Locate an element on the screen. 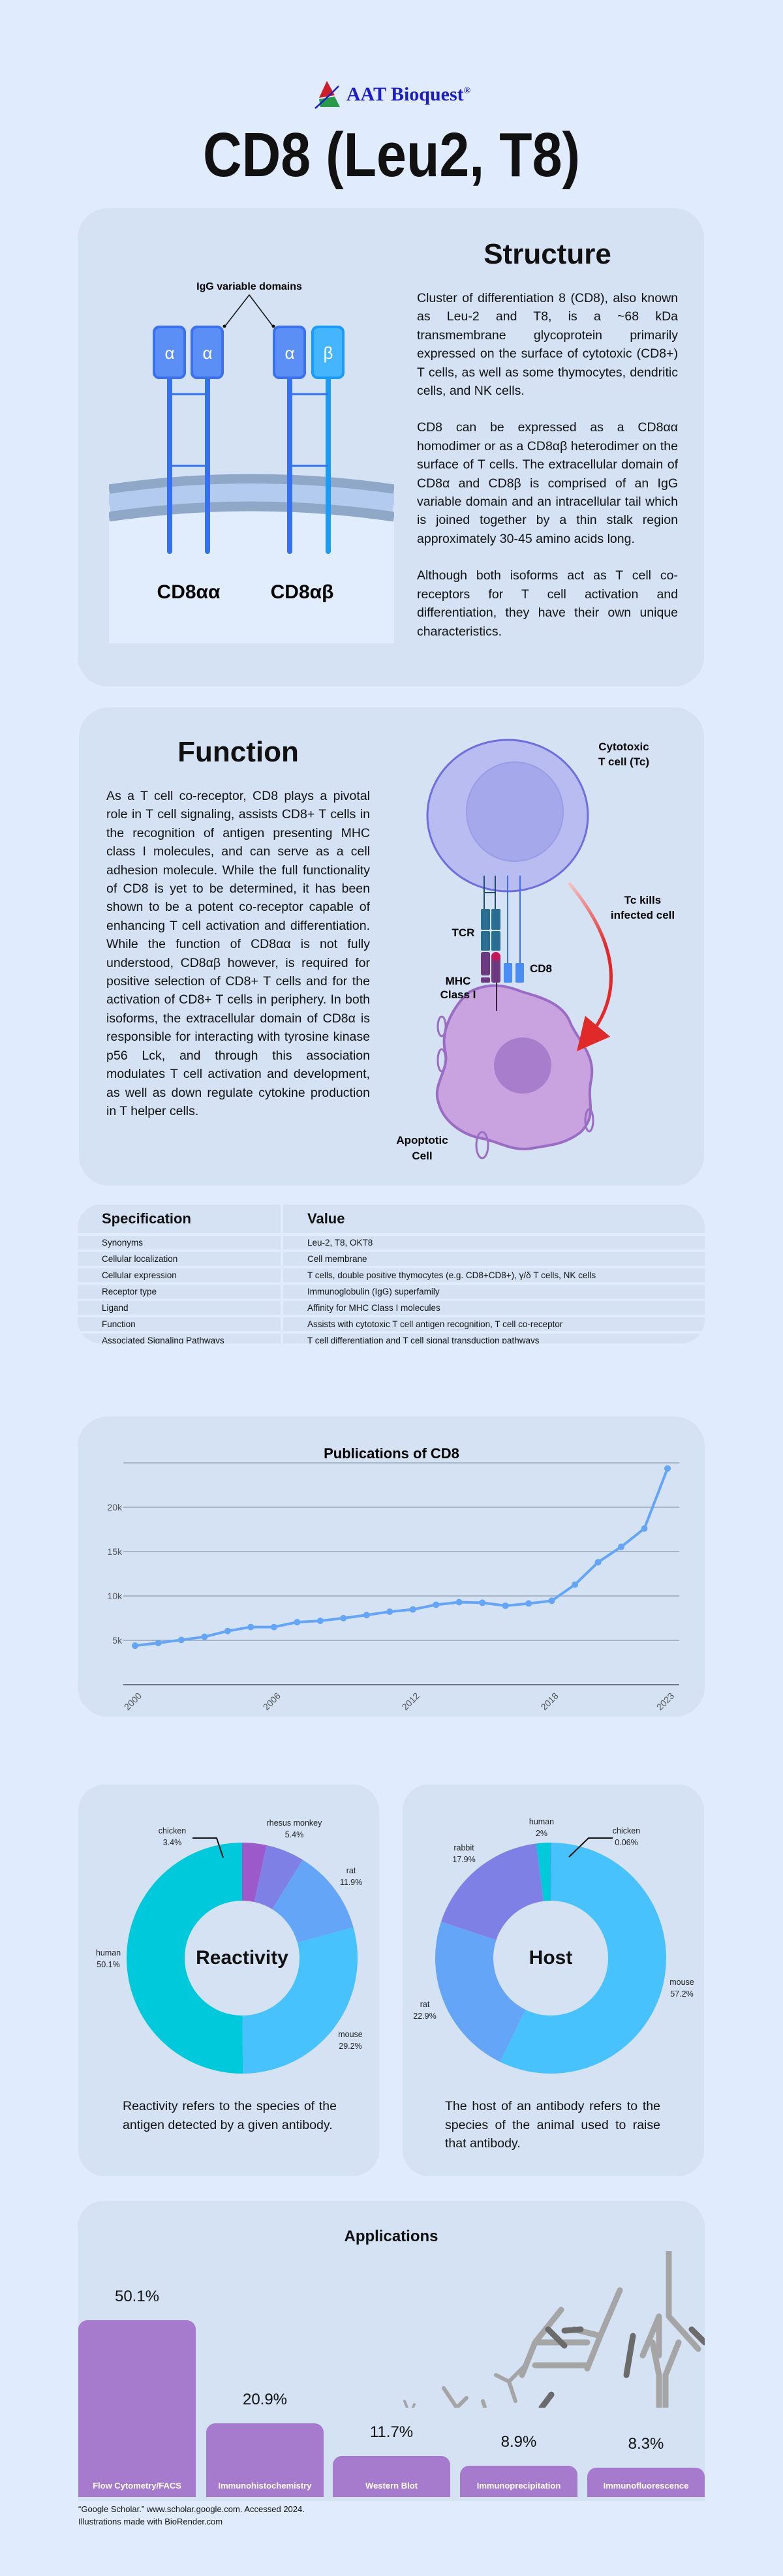 This screenshot has width=783, height=2576. illustration-credit: Illustrations made with BioRender.com is located at coordinates (150, 2521).